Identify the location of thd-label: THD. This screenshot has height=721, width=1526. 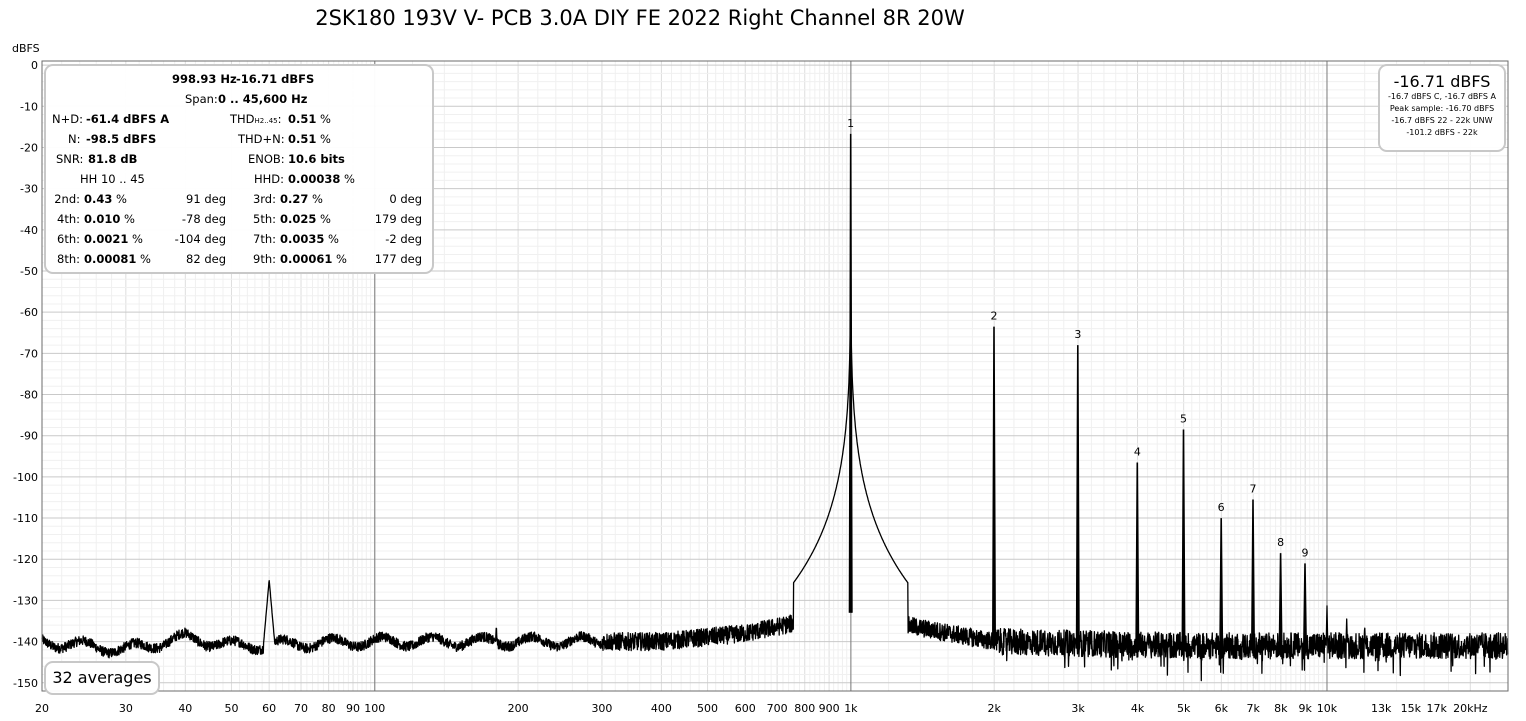
(242, 119).